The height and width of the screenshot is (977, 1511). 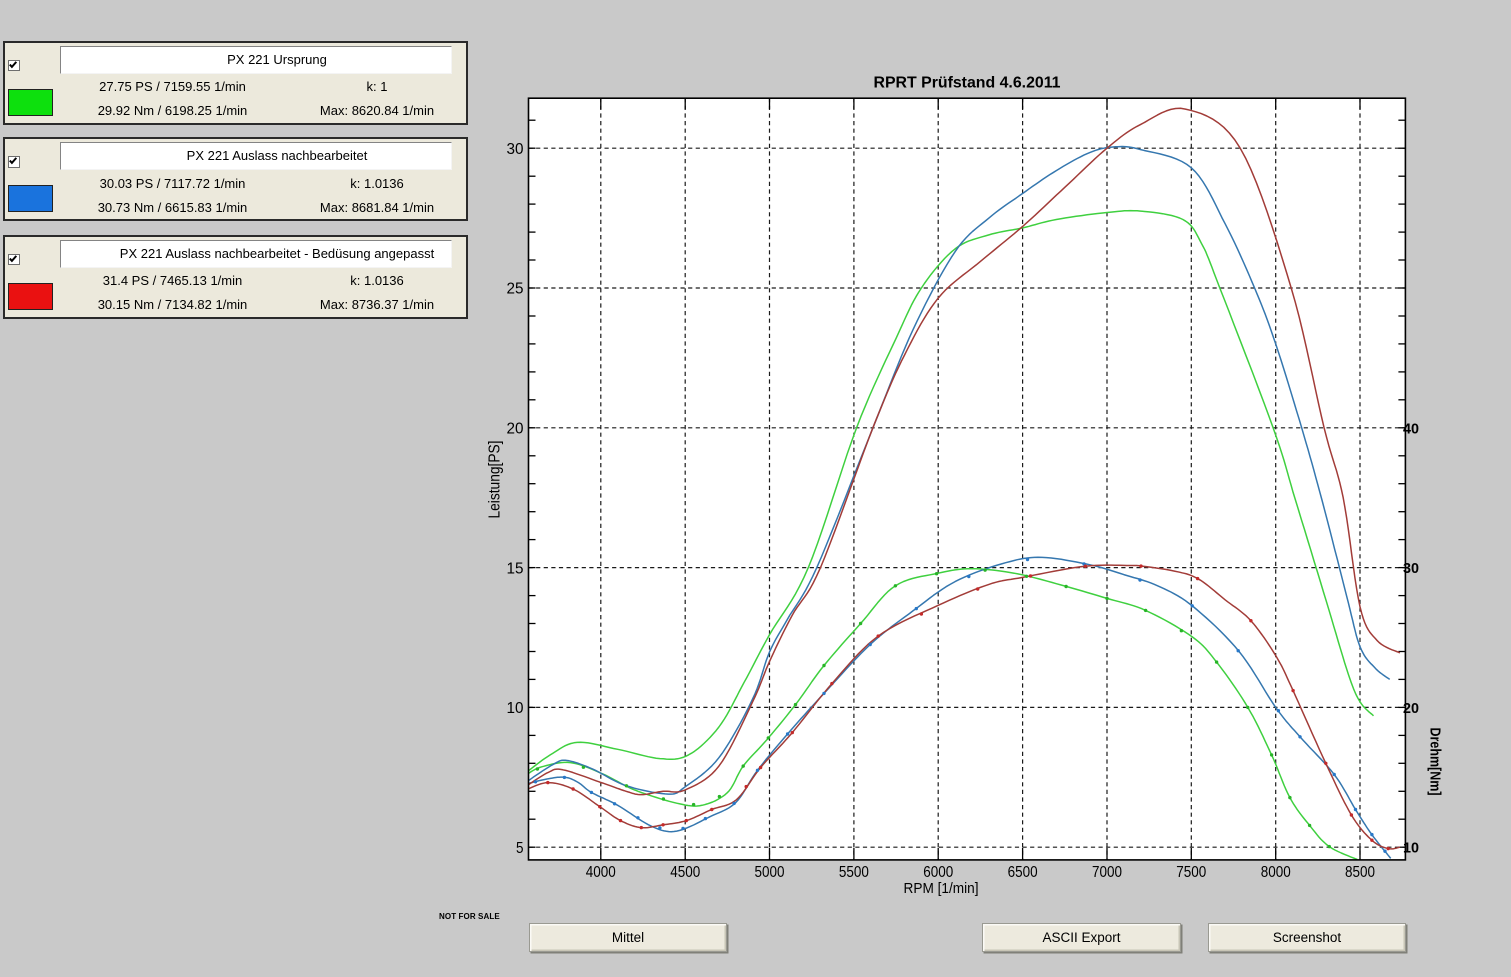 What do you see at coordinates (1023, 872) in the screenshot?
I see `svg-text: 6500` at bounding box center [1023, 872].